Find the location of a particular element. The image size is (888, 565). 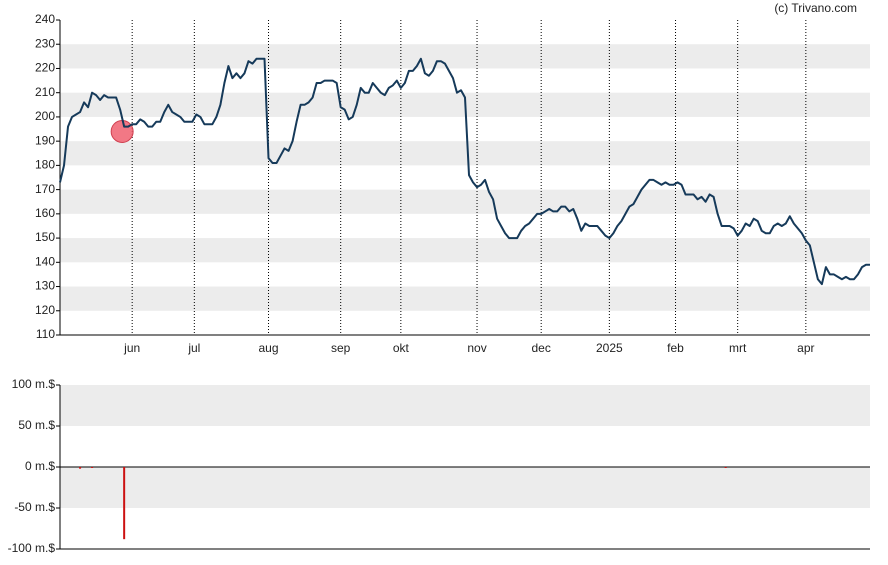

y-tick-label: -100 m.$ is located at coordinates (32, 548).